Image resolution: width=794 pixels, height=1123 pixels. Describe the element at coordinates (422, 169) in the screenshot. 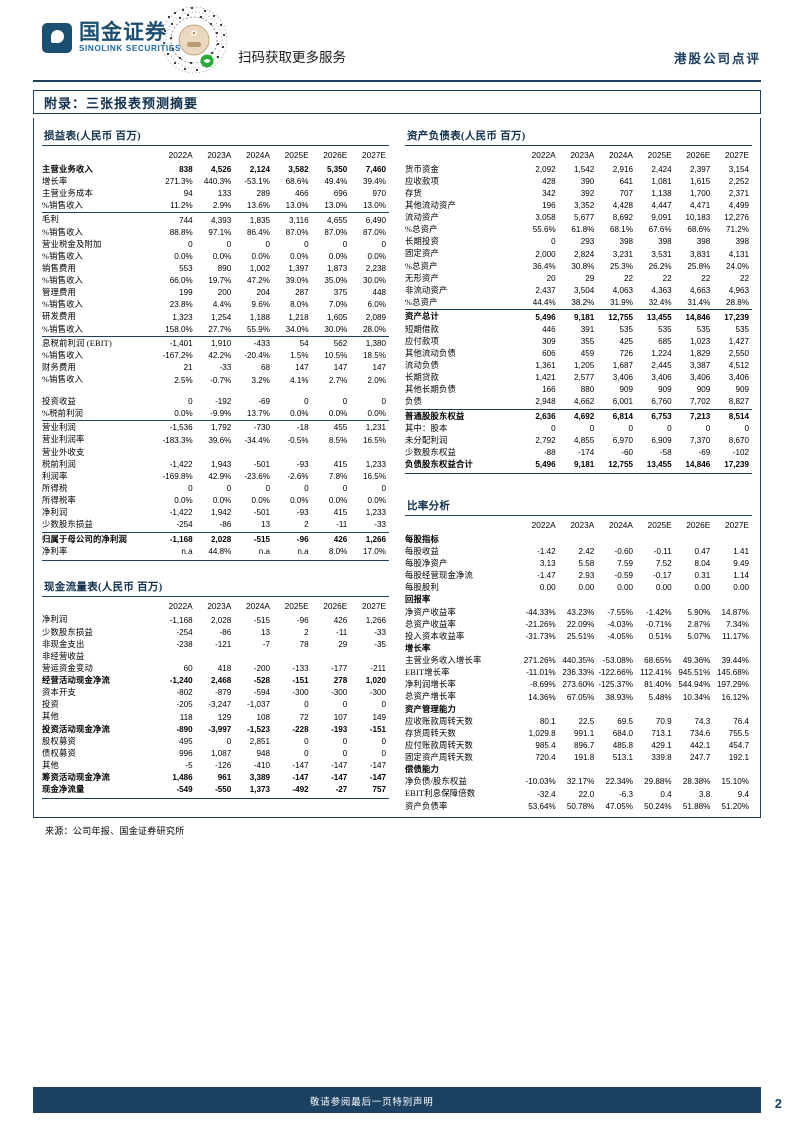

I see `row-label: 货币资金` at that location.